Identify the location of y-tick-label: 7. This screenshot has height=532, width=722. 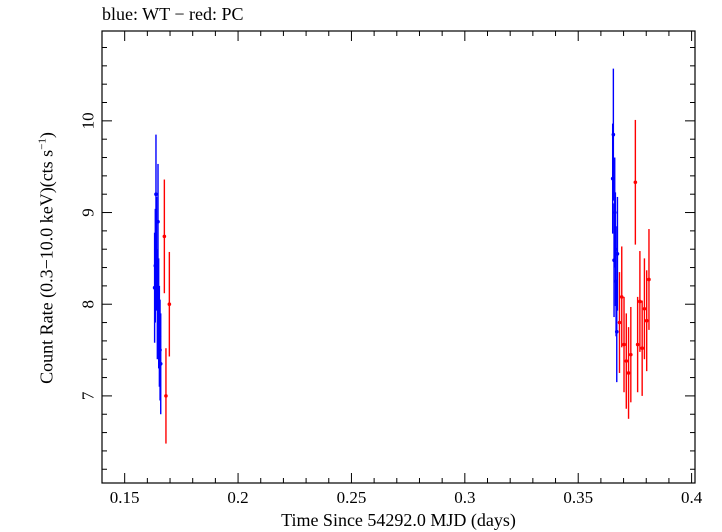
(88, 395).